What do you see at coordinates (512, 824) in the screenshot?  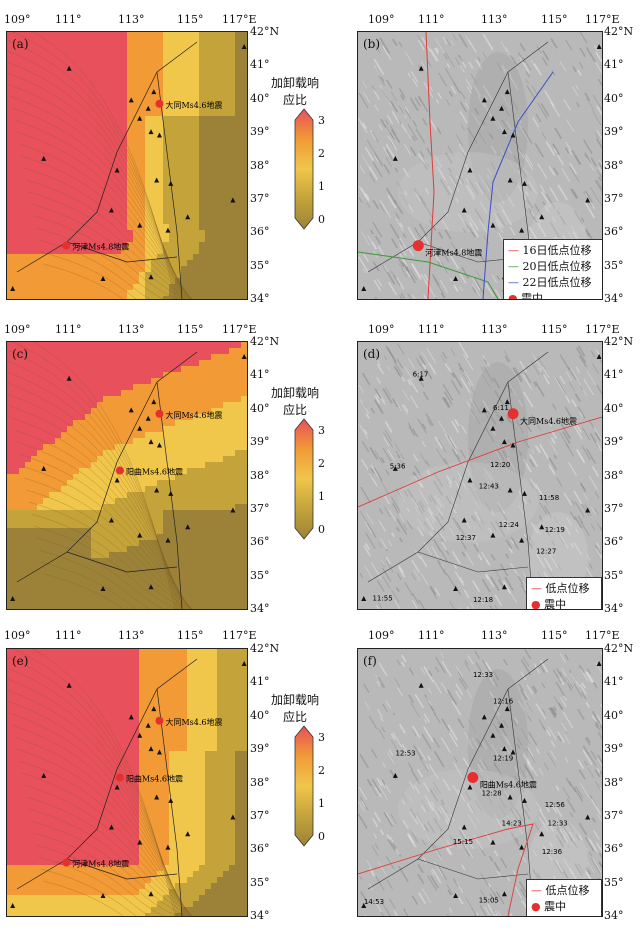 I see `arrival-time-label: 14:23` at bounding box center [512, 824].